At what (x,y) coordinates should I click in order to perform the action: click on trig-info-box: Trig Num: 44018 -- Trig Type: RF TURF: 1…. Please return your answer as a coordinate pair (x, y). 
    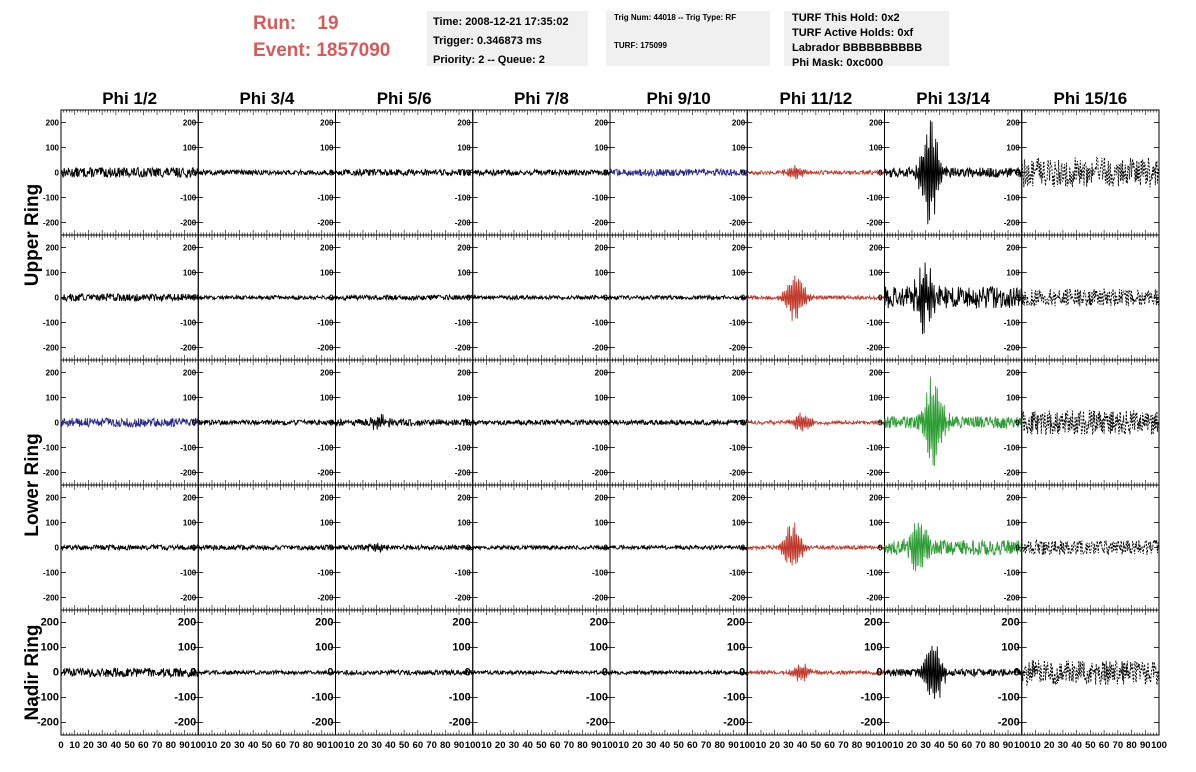
    Looking at the image, I should click on (688, 38).